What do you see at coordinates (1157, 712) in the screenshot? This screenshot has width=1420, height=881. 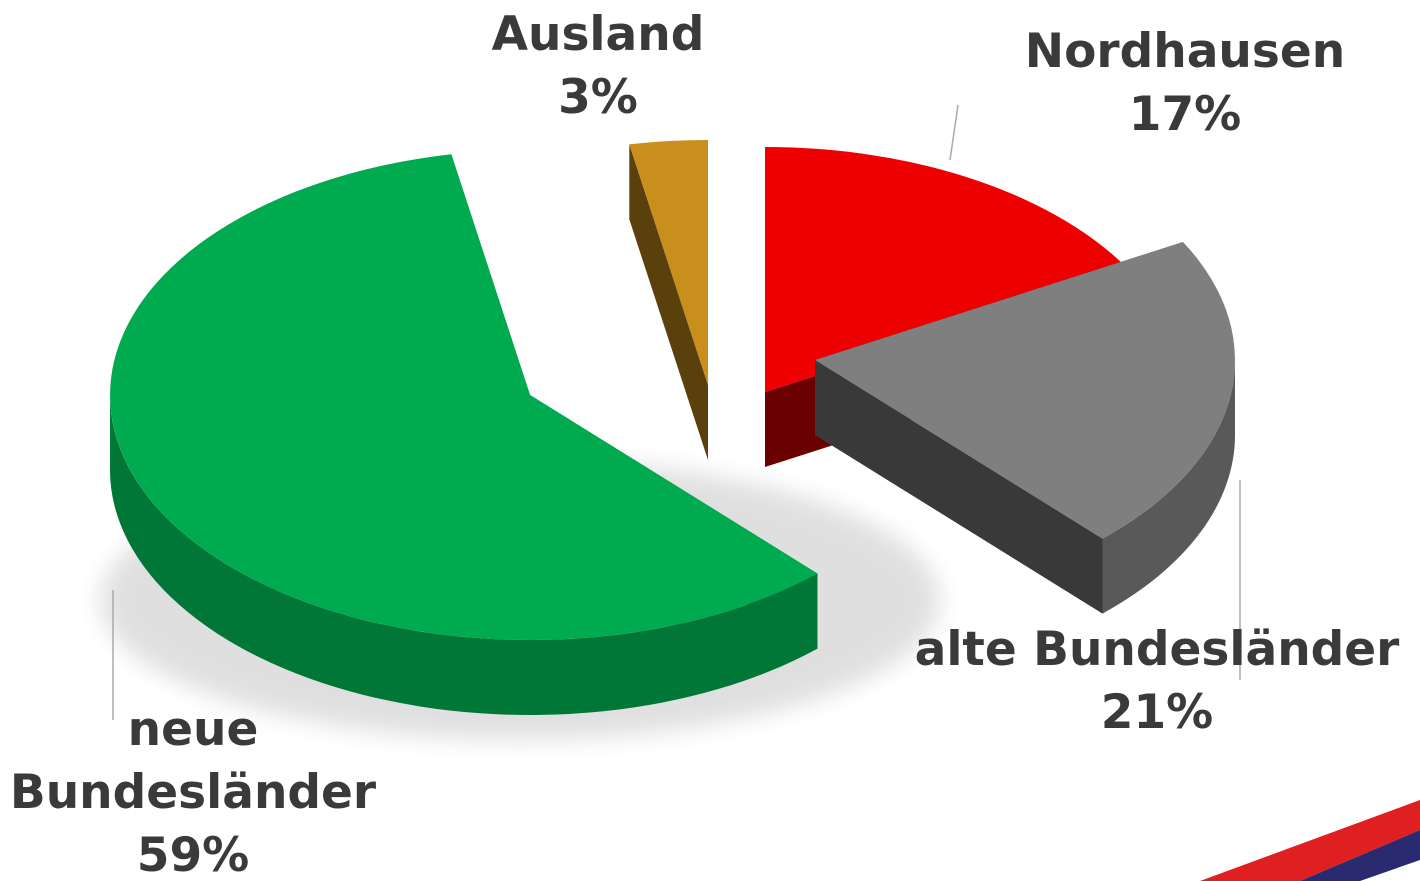 I see `value-label: 21%` at bounding box center [1157, 712].